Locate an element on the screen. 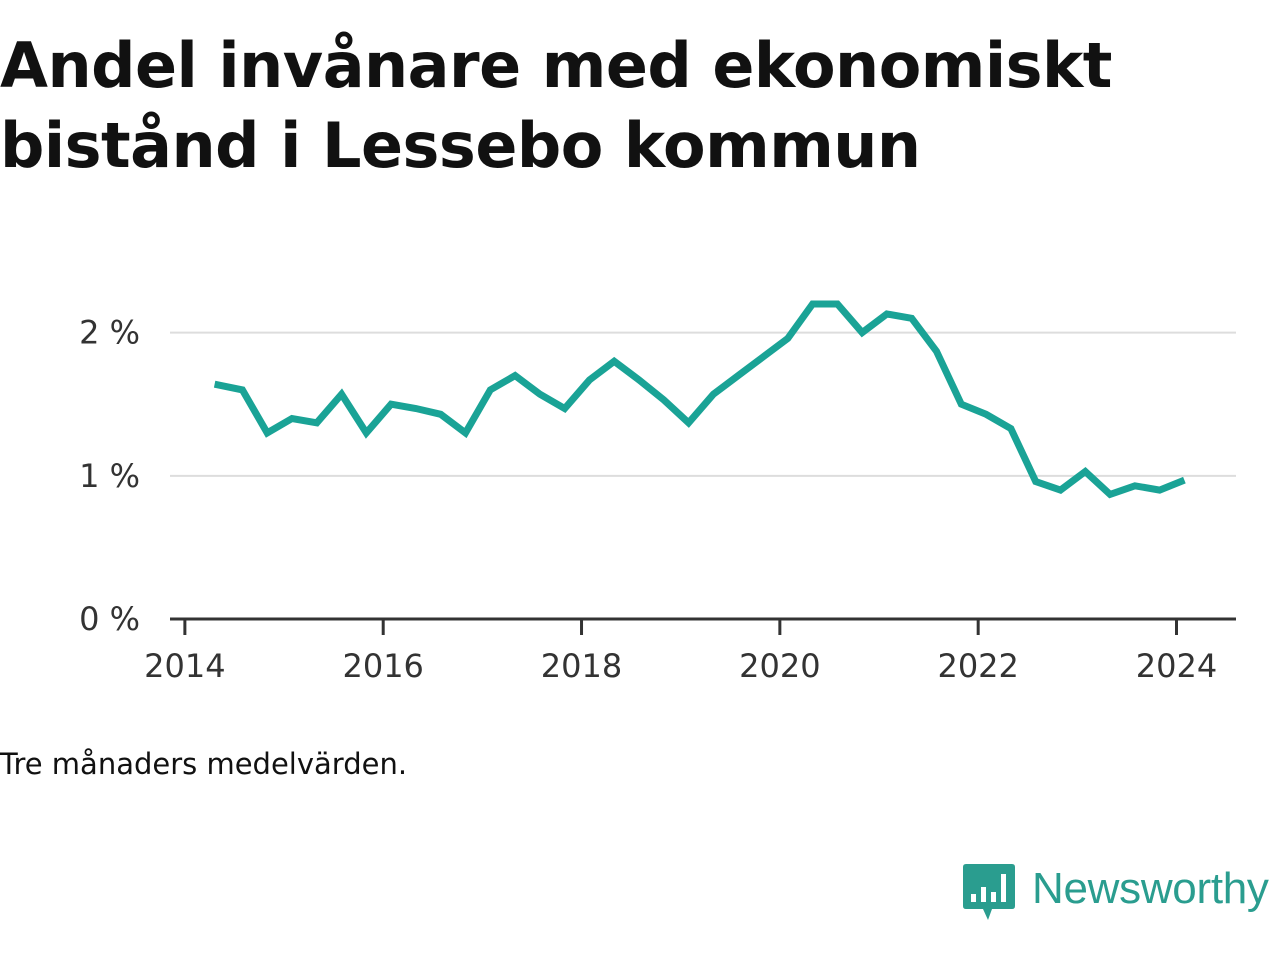  y-tick-labels: 0 % 1 % 2 % is located at coordinates (109, 476).